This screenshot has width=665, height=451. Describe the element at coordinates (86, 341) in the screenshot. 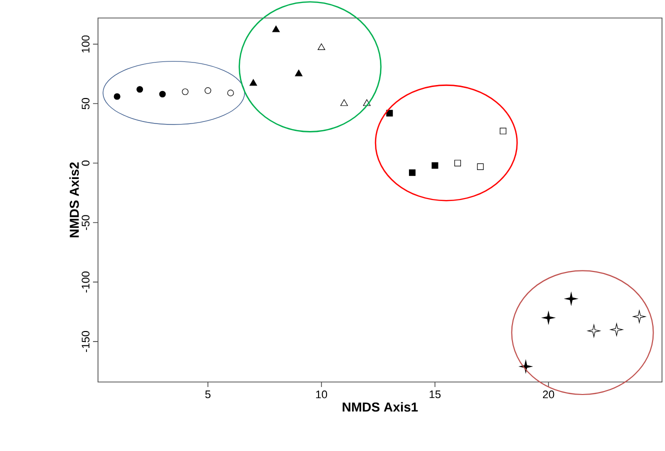

I see `y-tick-label: -150` at that location.